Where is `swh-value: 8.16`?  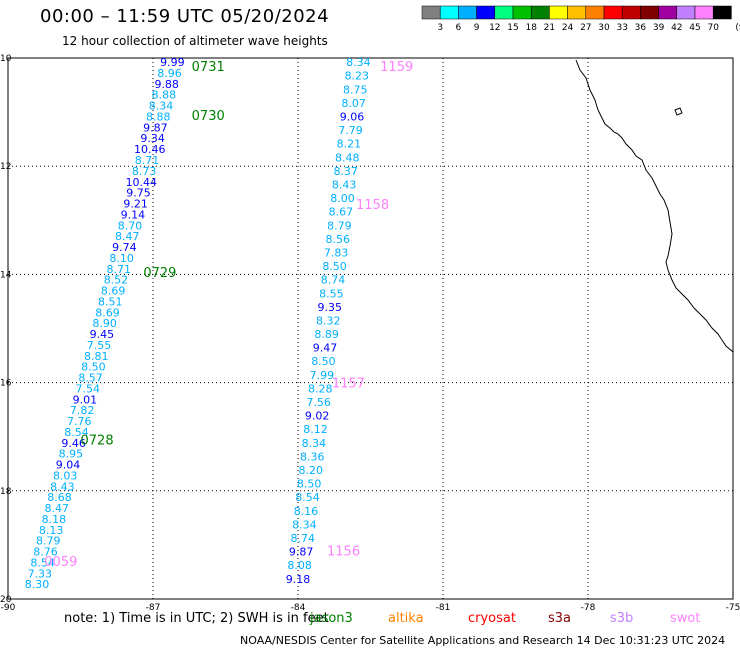 swh-value: 8.16 is located at coordinates (306, 511).